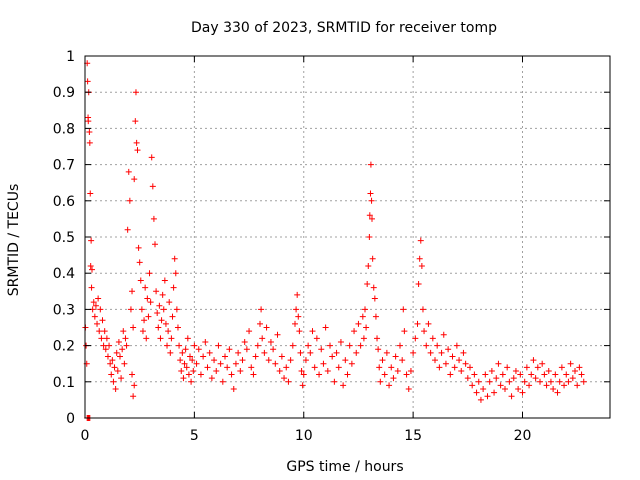 The height and width of the screenshot is (480, 640). Describe the element at coordinates (70, 57) in the screenshot. I see `y-tick-label: 1` at that location.